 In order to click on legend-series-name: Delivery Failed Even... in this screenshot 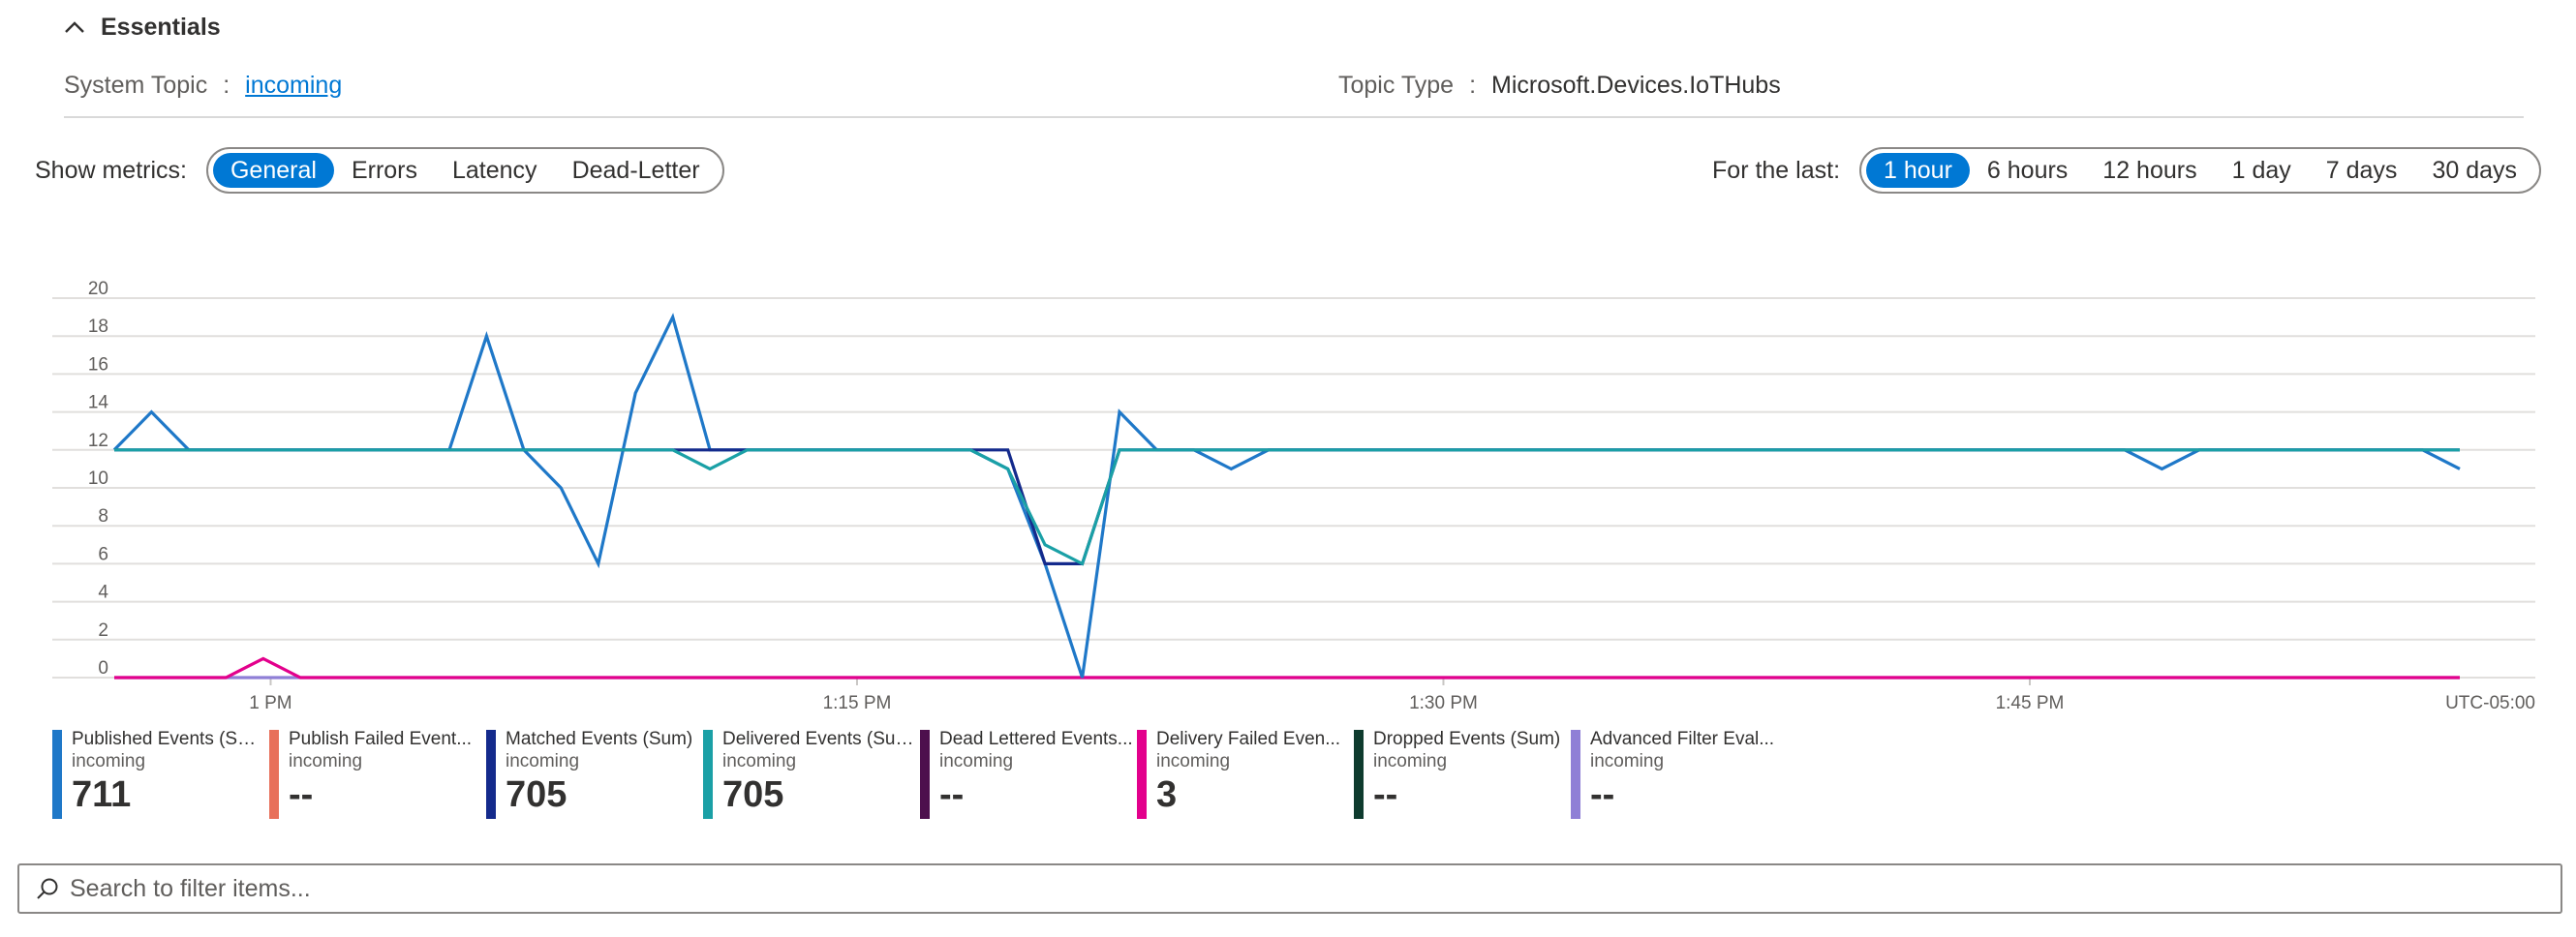, I will do `click(1248, 739)`.